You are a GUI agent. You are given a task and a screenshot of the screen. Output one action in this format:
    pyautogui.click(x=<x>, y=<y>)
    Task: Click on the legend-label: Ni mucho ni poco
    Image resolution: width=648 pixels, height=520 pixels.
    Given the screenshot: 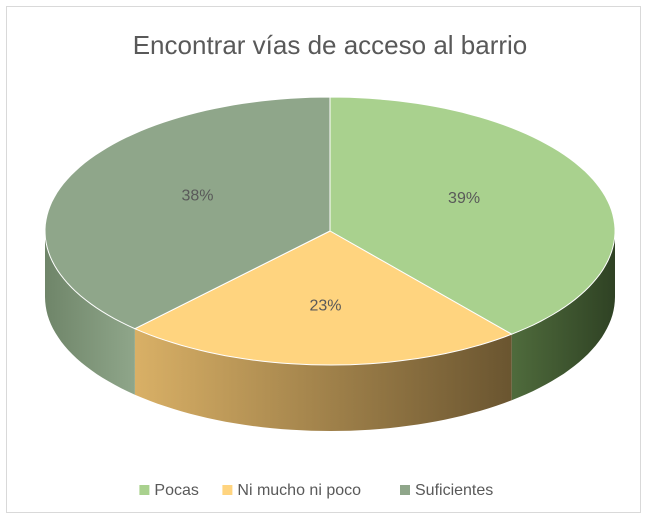 What is the action you would take?
    pyautogui.click(x=299, y=490)
    